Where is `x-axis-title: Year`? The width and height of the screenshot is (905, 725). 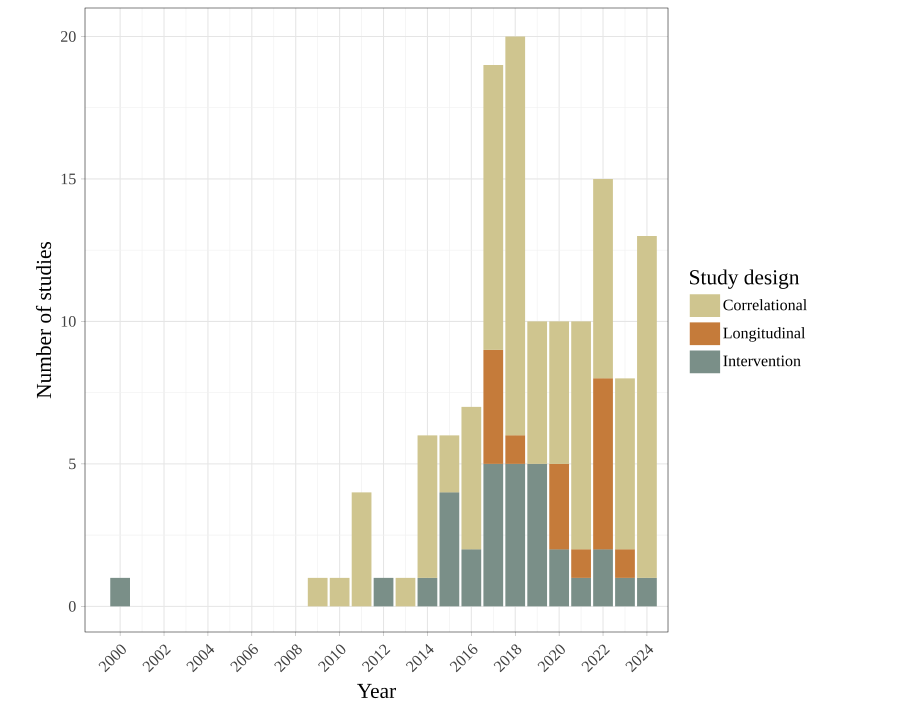 x-axis-title: Year is located at coordinates (376, 691).